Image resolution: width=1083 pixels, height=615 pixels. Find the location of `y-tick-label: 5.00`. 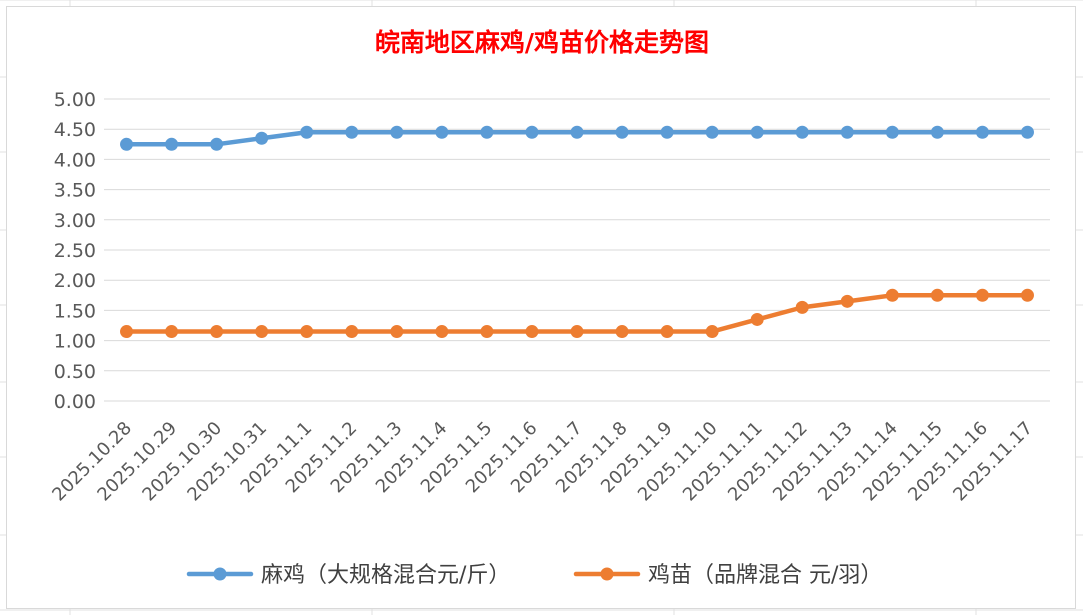

y-tick-label: 5.00 is located at coordinates (75, 100).